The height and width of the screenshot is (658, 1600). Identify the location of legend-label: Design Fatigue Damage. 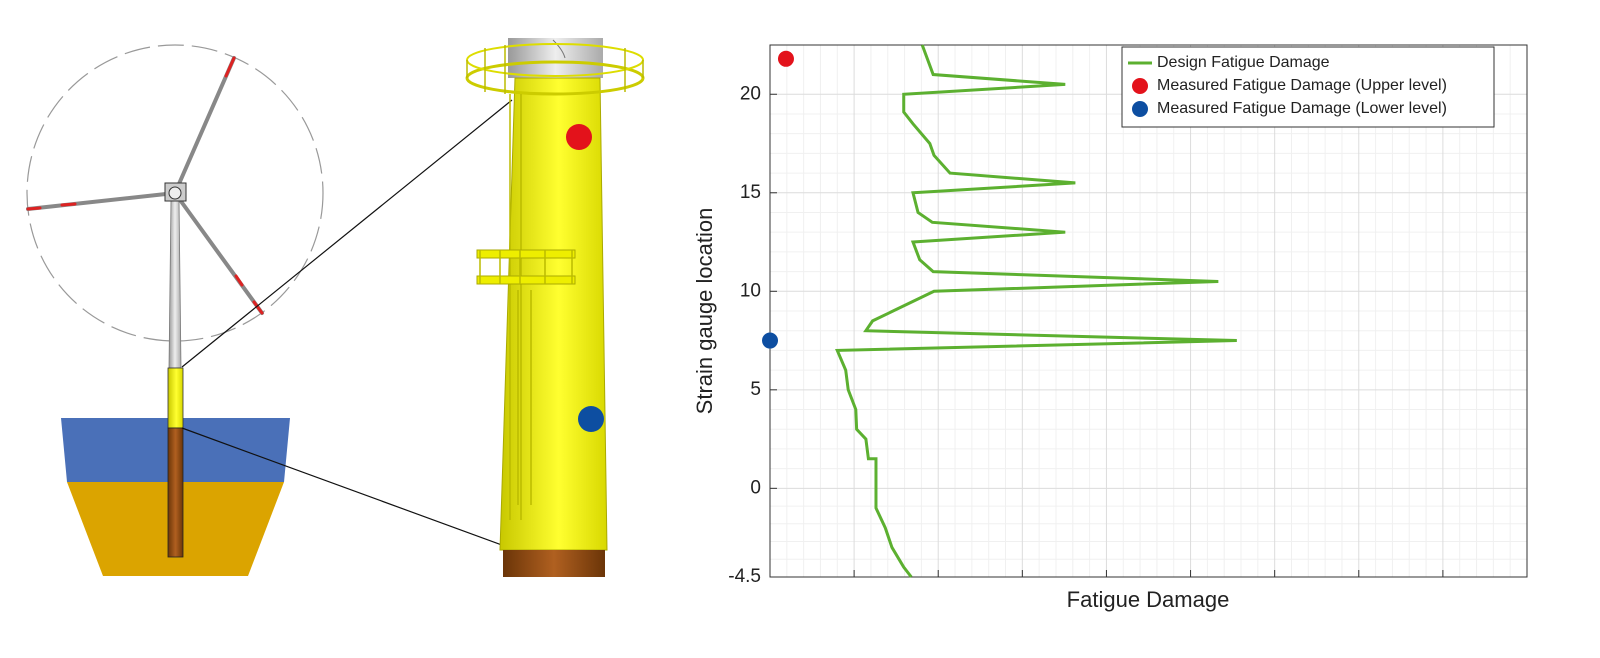
(1243, 62).